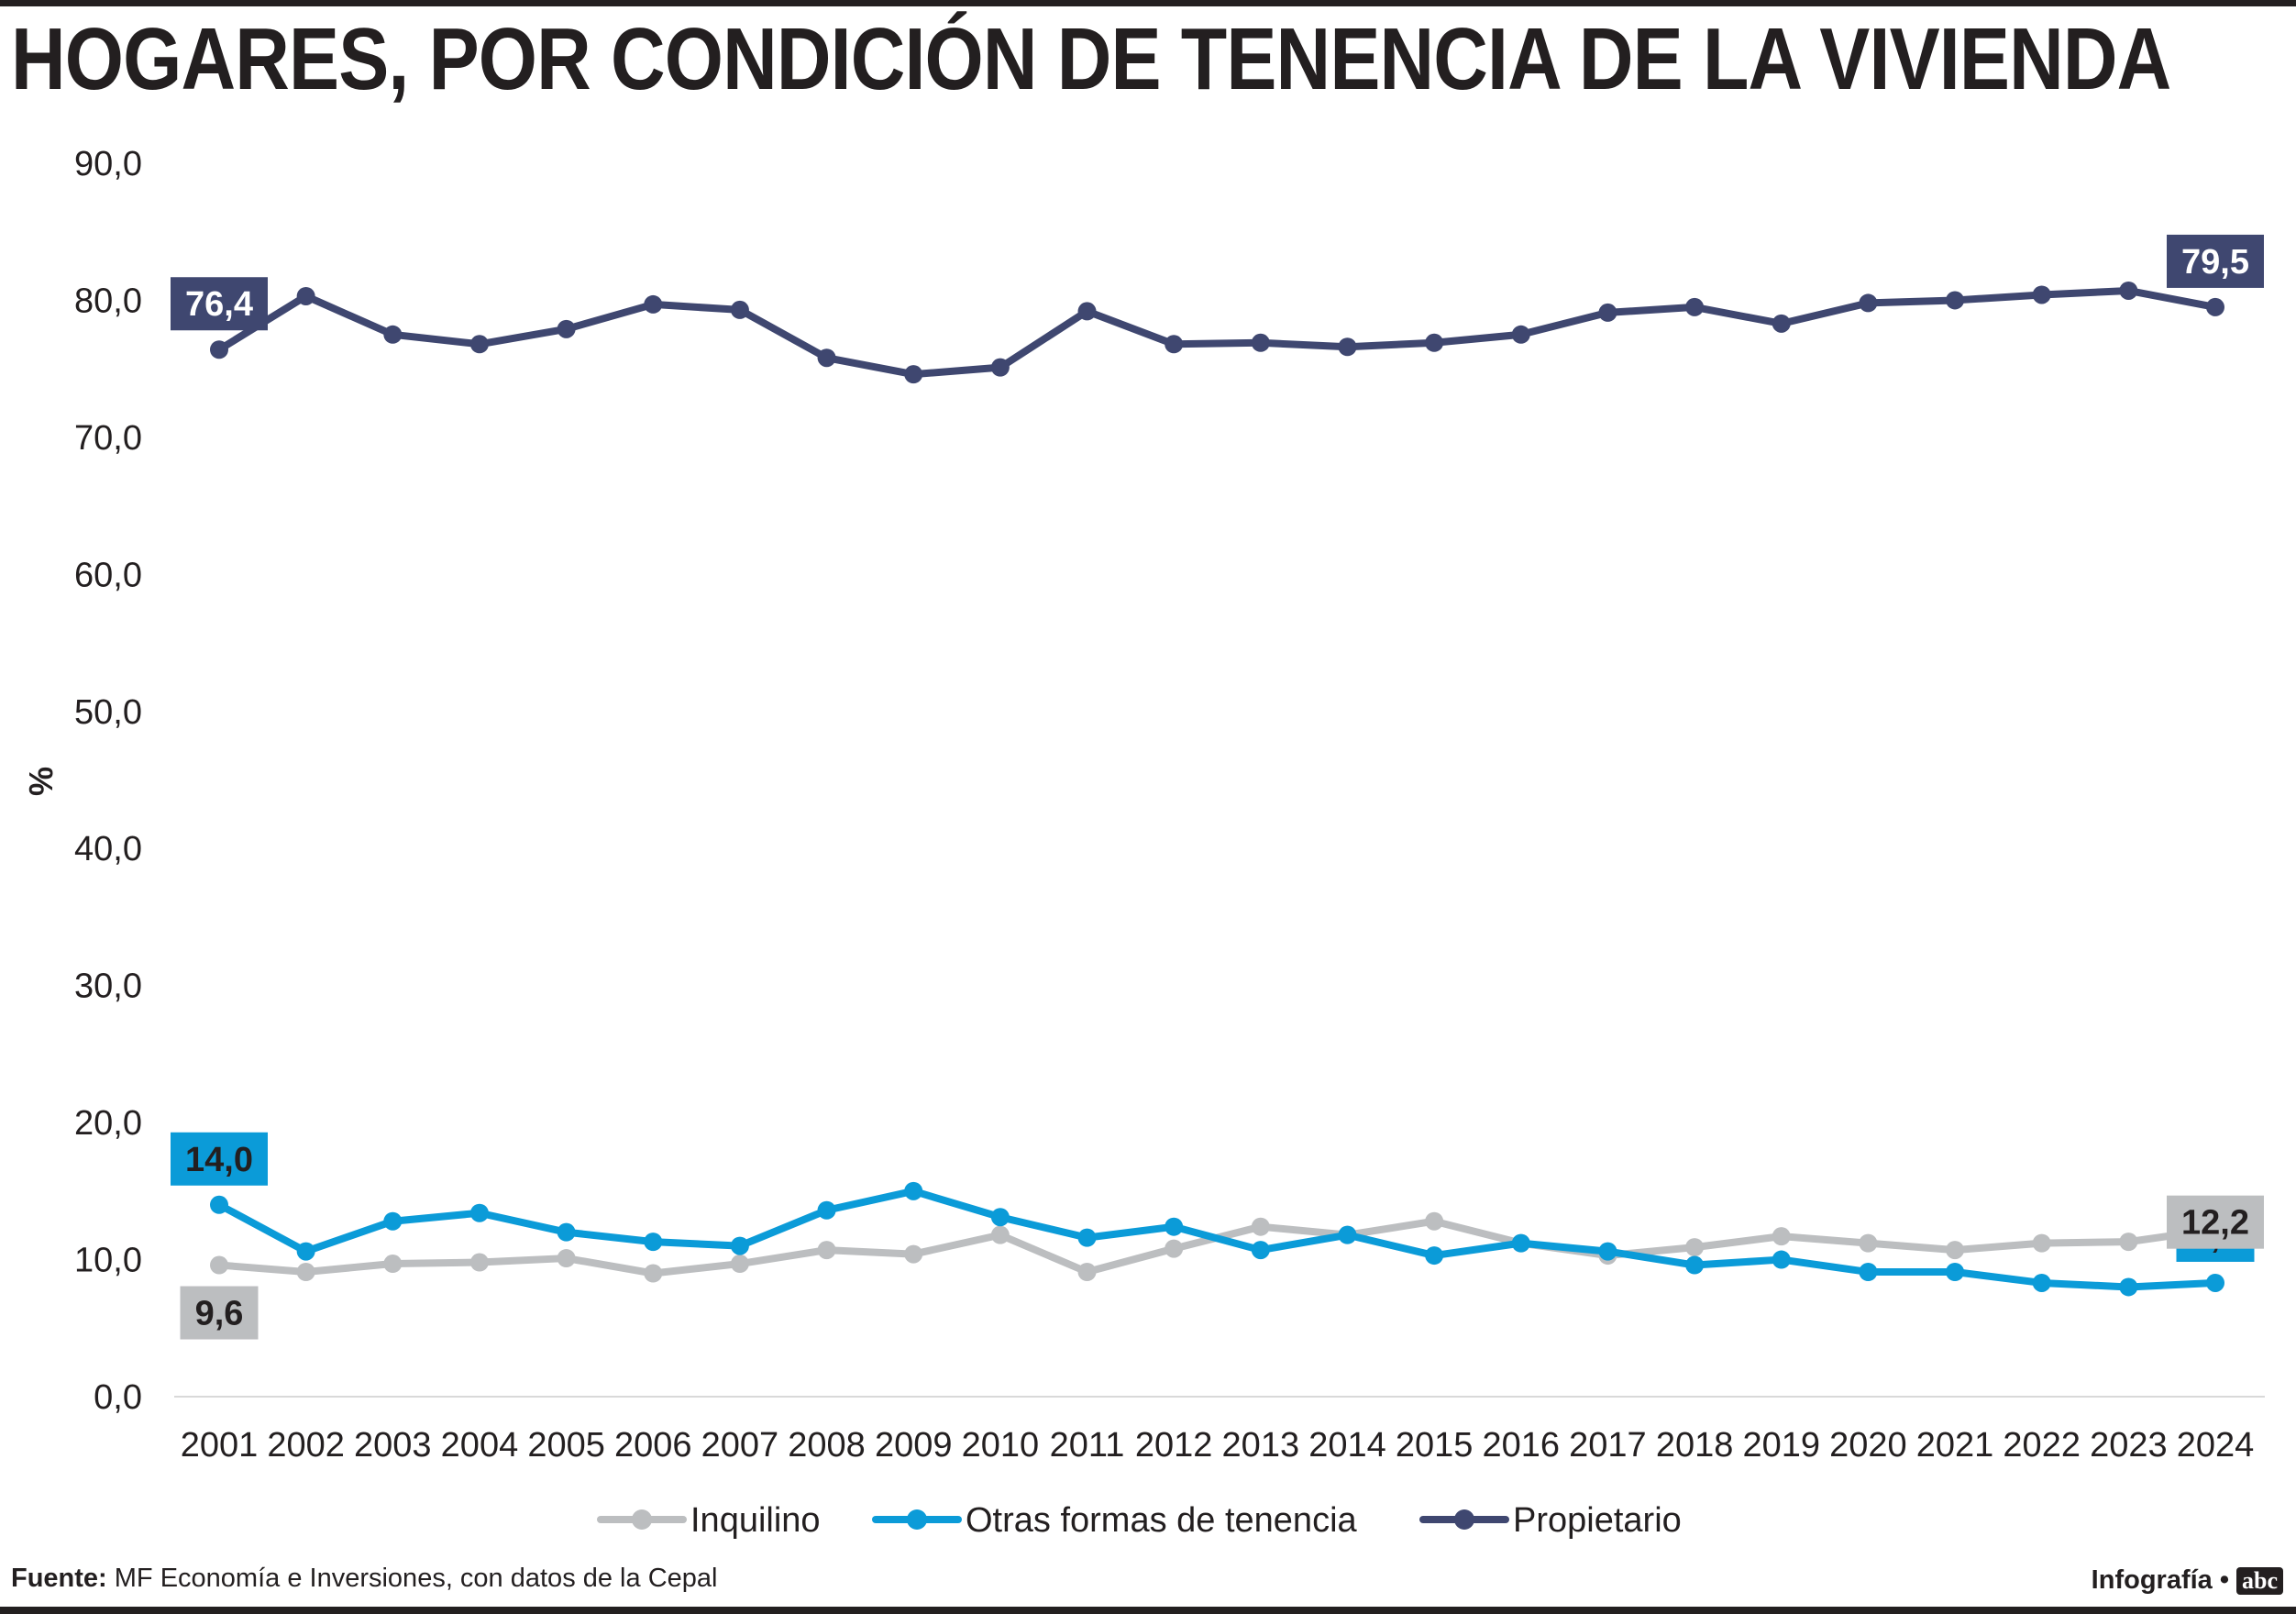 Image resolution: width=2296 pixels, height=1614 pixels. Describe the element at coordinates (108, 301) in the screenshot. I see `y-tick-label: 80,0` at that location.